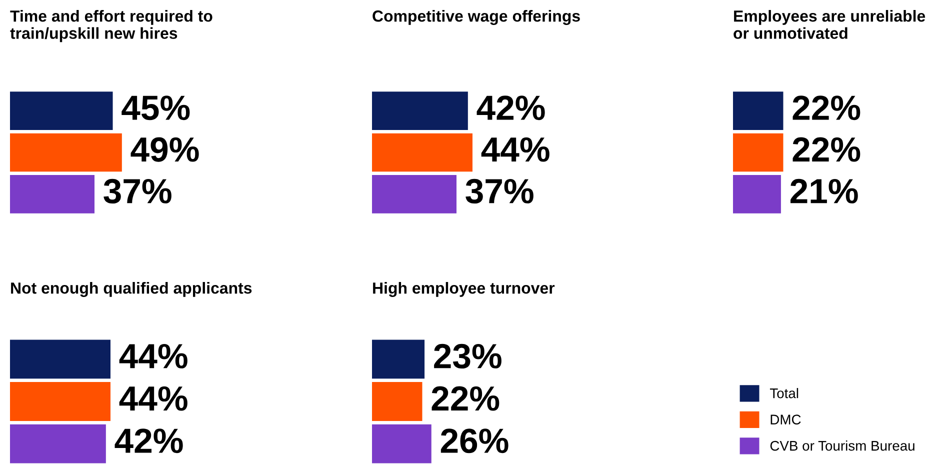  Describe the element at coordinates (830, 24) in the screenshot. I see `text: Employees are unreliable or unmotivated` at that location.